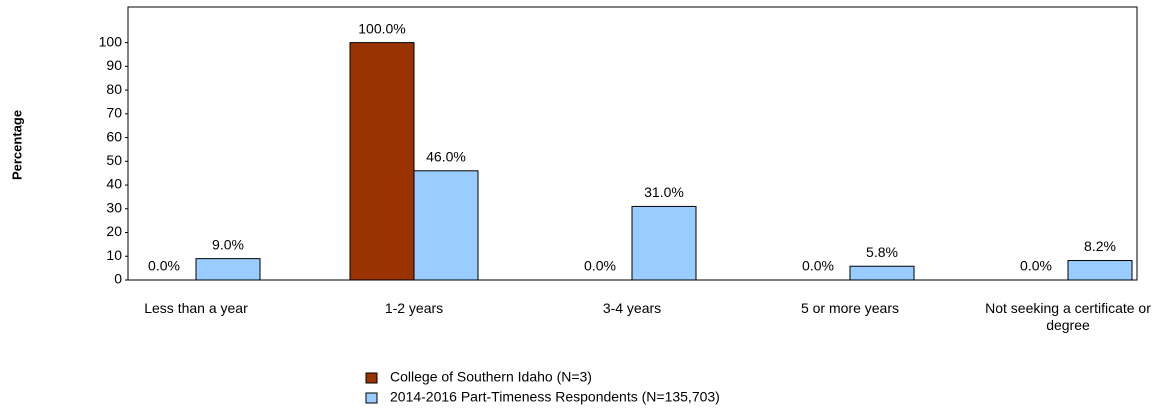  What do you see at coordinates (1068, 316) in the screenshot?
I see `x-tick-label: Not seeking a certificate or degree` at bounding box center [1068, 316].